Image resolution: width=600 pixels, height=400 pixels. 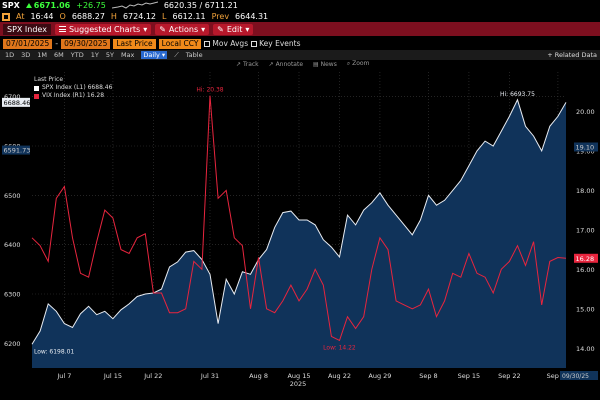 What do you see at coordinates (63, 376) in the screenshot?
I see `x-tick-label: Jul 7` at bounding box center [63, 376].